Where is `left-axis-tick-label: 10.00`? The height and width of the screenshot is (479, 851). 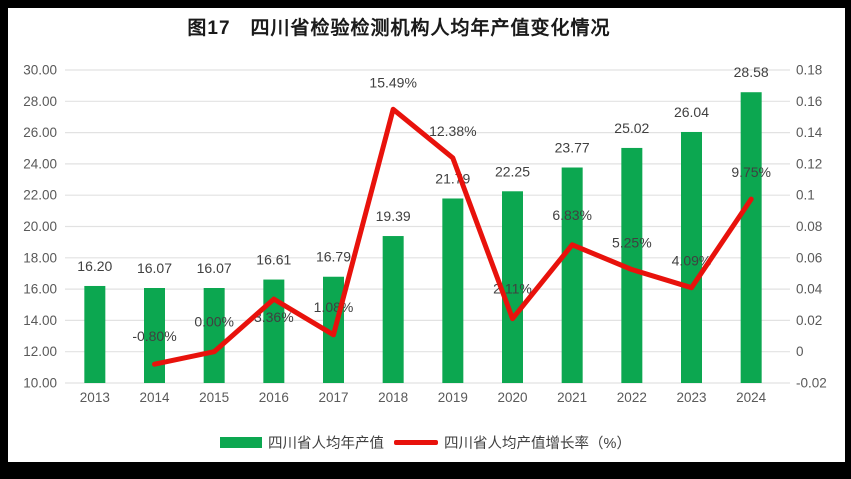
left-axis-tick-label: 10.00 is located at coordinates (40, 383).